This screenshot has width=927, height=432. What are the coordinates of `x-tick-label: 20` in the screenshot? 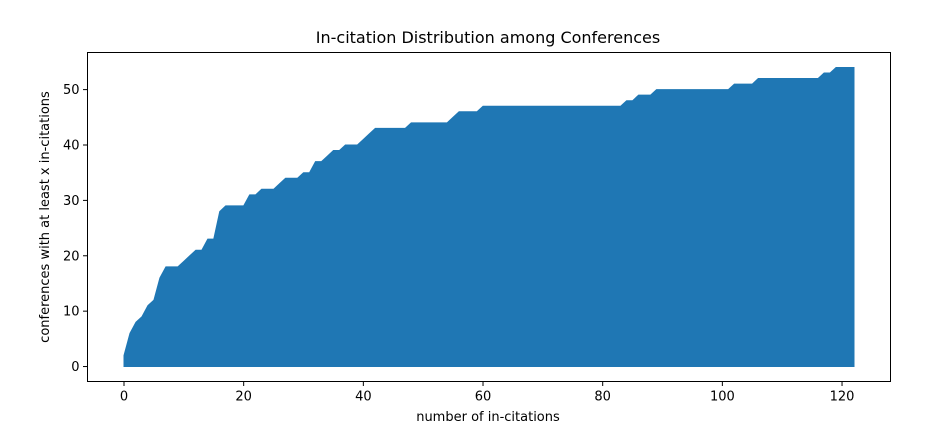 It's located at (243, 397).